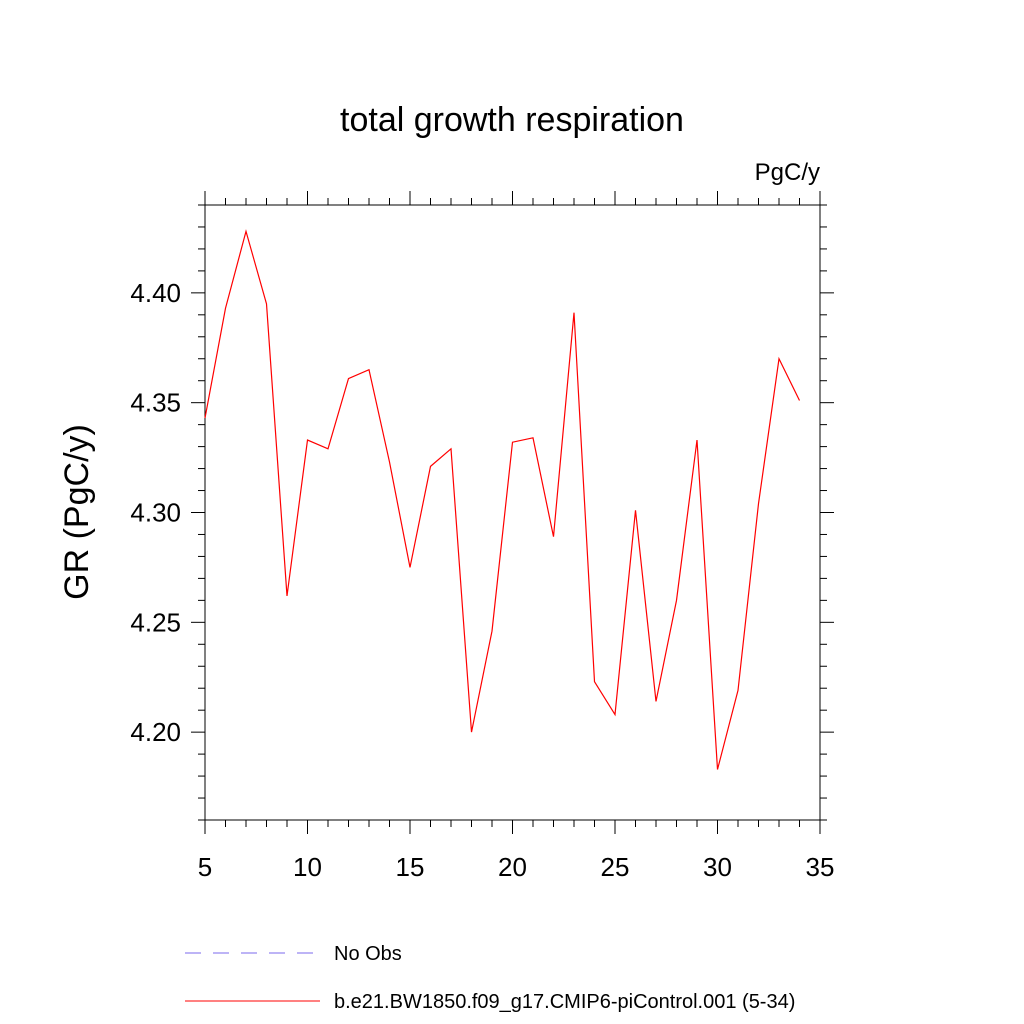  Describe the element at coordinates (787, 172) in the screenshot. I see `units-label: PgC/y` at that location.